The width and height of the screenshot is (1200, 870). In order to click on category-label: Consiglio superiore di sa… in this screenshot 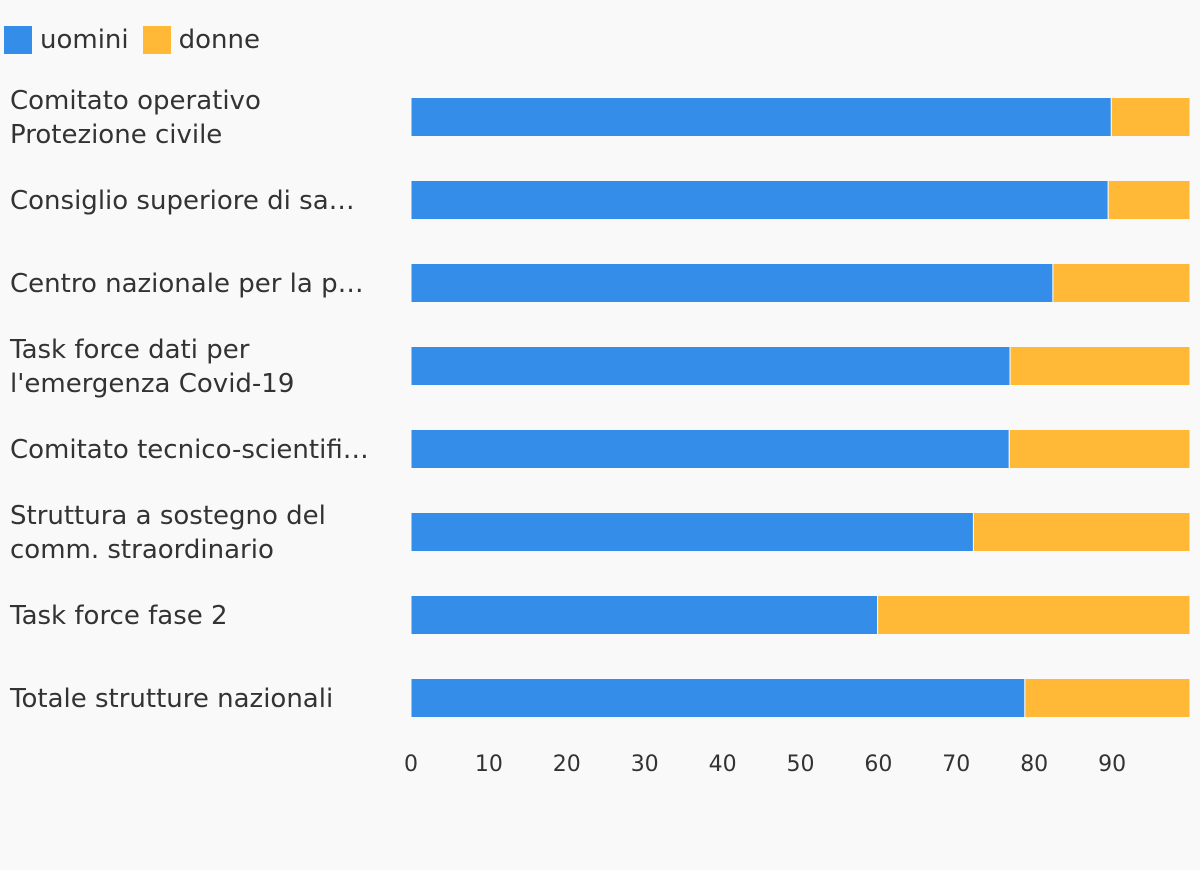, I will do `click(182, 201)`.